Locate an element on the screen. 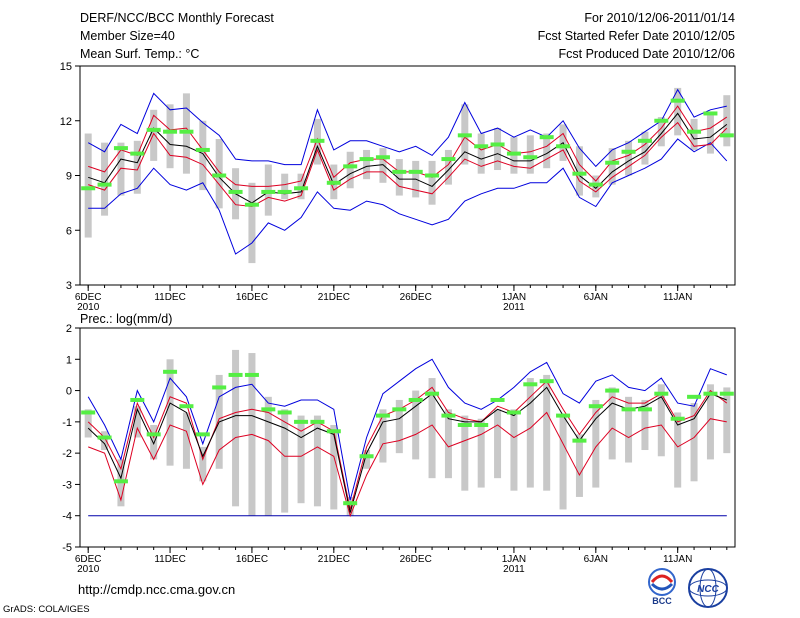 The height and width of the screenshot is (618, 800). ncc-logo-text: NCC is located at coordinates (708, 589).